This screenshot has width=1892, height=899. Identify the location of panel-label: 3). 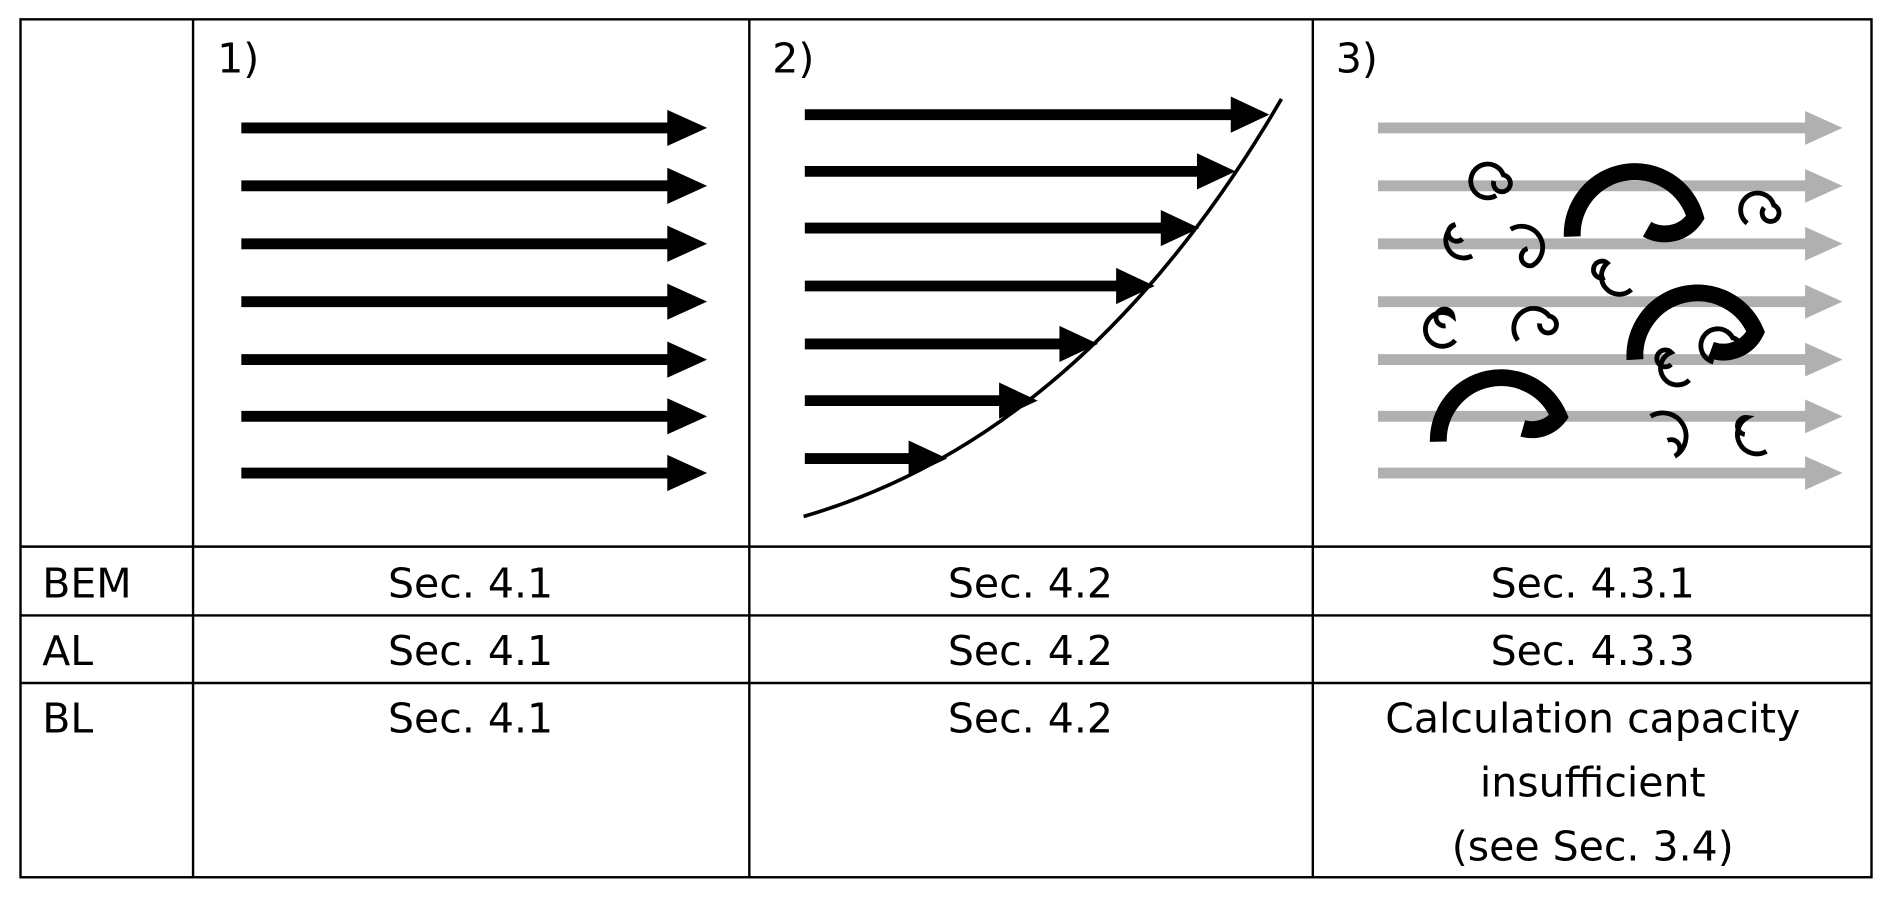
(1357, 58).